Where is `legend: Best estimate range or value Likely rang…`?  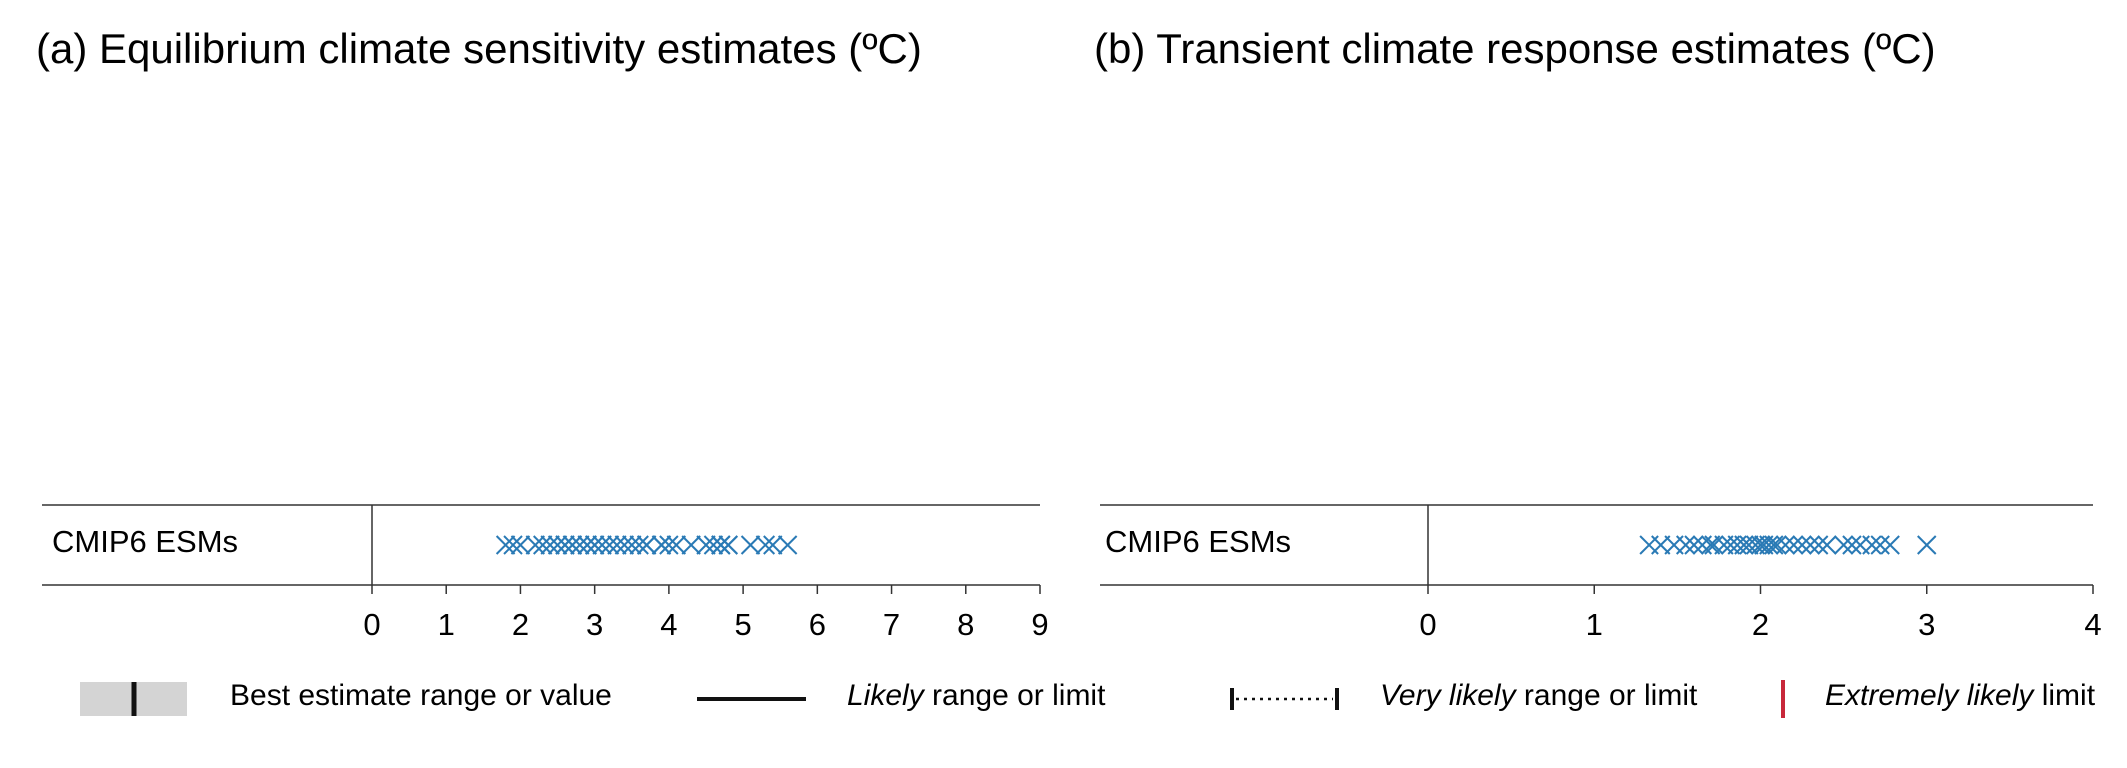
legend: Best estimate range or value Likely rang… is located at coordinates (1088, 698).